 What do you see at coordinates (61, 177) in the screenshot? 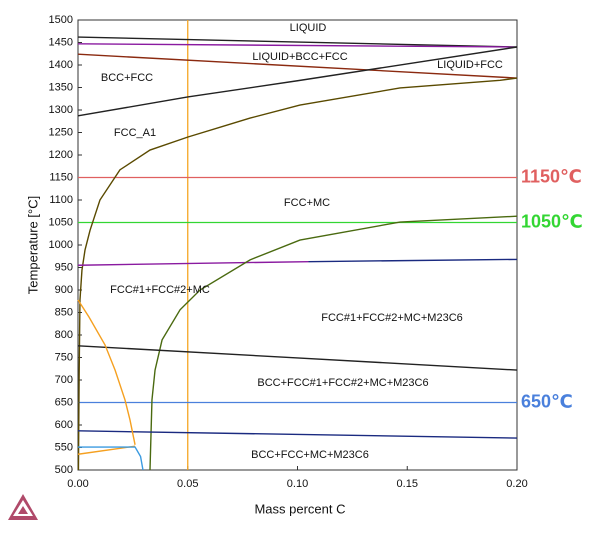
I see `y-tick-label: 1150` at bounding box center [61, 177].